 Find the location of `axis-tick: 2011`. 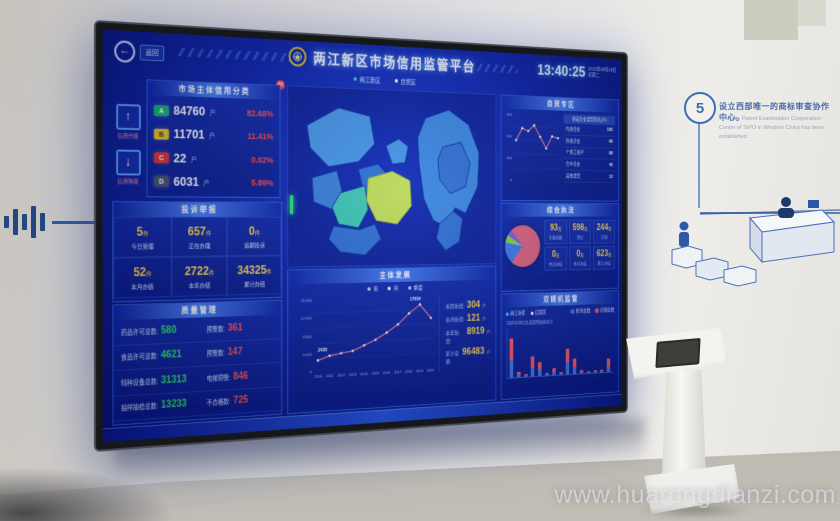

axis-tick: 2011 is located at coordinates (330, 376).